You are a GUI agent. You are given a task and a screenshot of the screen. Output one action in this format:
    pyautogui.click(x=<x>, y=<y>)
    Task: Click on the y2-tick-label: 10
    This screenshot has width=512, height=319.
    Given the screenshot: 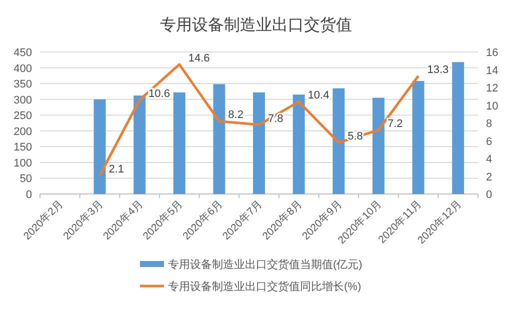 What is the action you would take?
    pyautogui.click(x=492, y=106)
    